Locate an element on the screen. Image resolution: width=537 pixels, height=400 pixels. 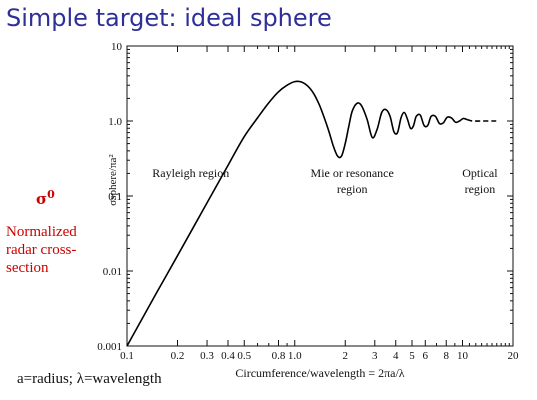
footnote: a=radius; λ=wavelength is located at coordinates (89, 379).